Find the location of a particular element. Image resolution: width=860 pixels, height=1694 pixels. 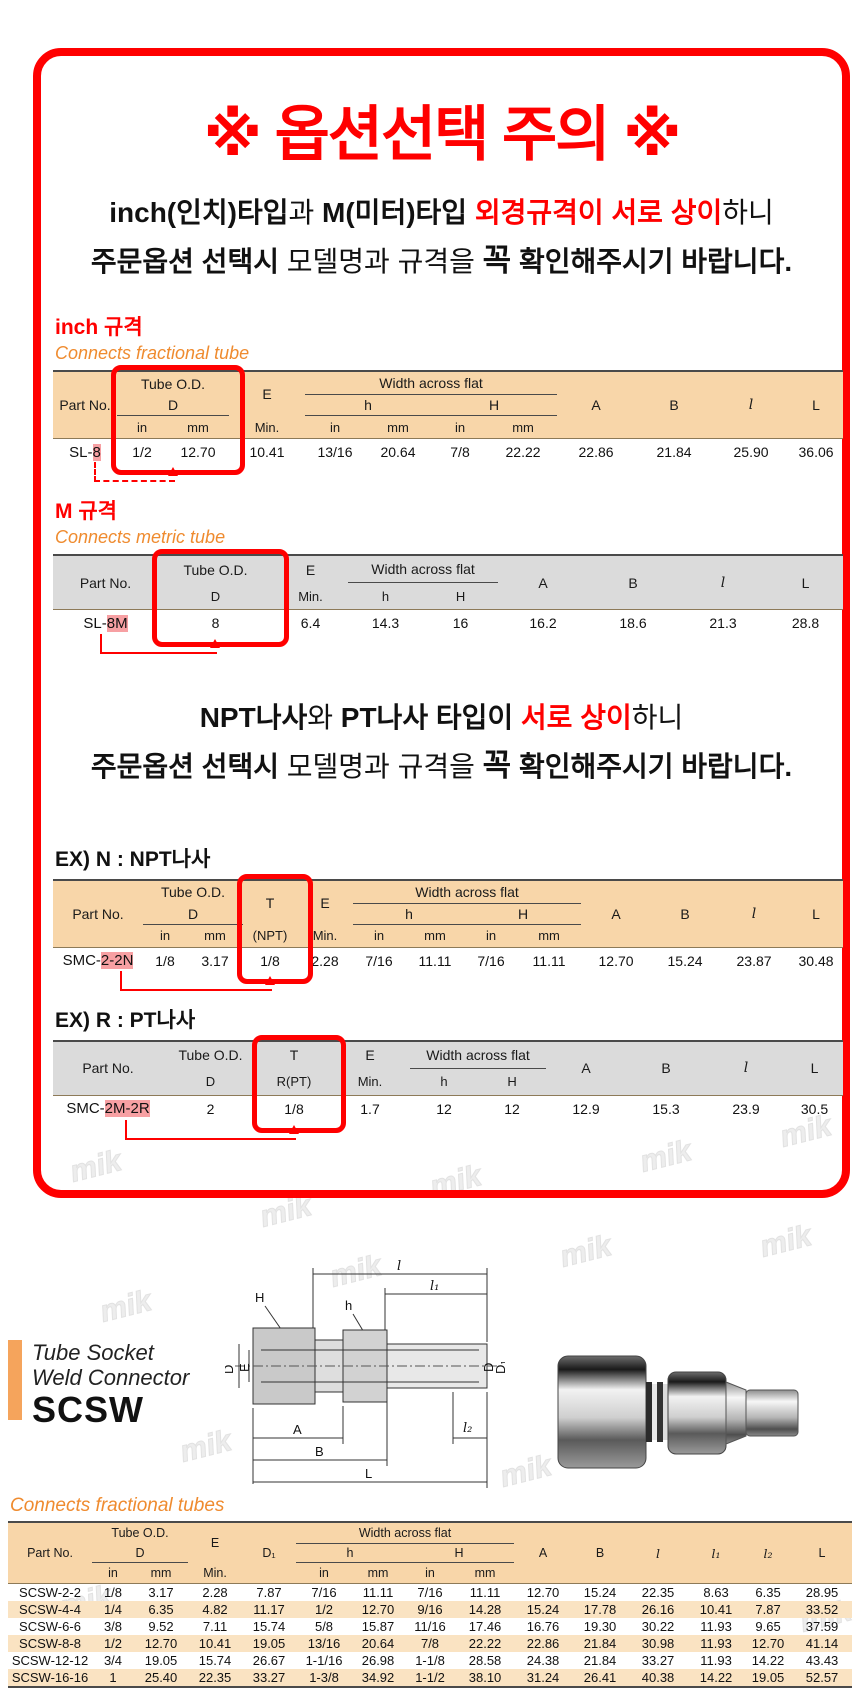

dim-label-A: A is located at coordinates (297, 1429).